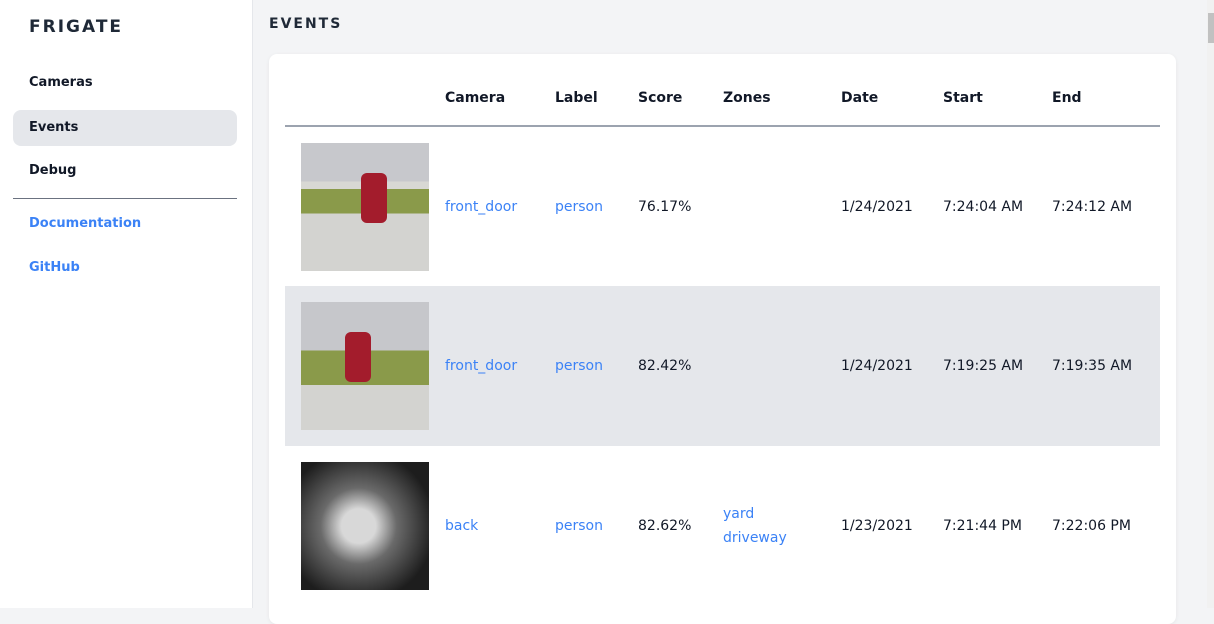 This screenshot has width=1214, height=624. What do you see at coordinates (306, 24) in the screenshot?
I see `page-title: EVENTS` at bounding box center [306, 24].